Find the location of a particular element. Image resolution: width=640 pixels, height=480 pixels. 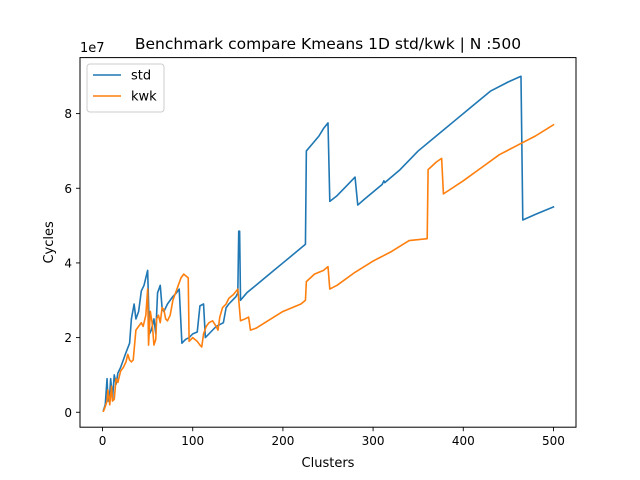

x-tick-label: 100 is located at coordinates (192, 441).